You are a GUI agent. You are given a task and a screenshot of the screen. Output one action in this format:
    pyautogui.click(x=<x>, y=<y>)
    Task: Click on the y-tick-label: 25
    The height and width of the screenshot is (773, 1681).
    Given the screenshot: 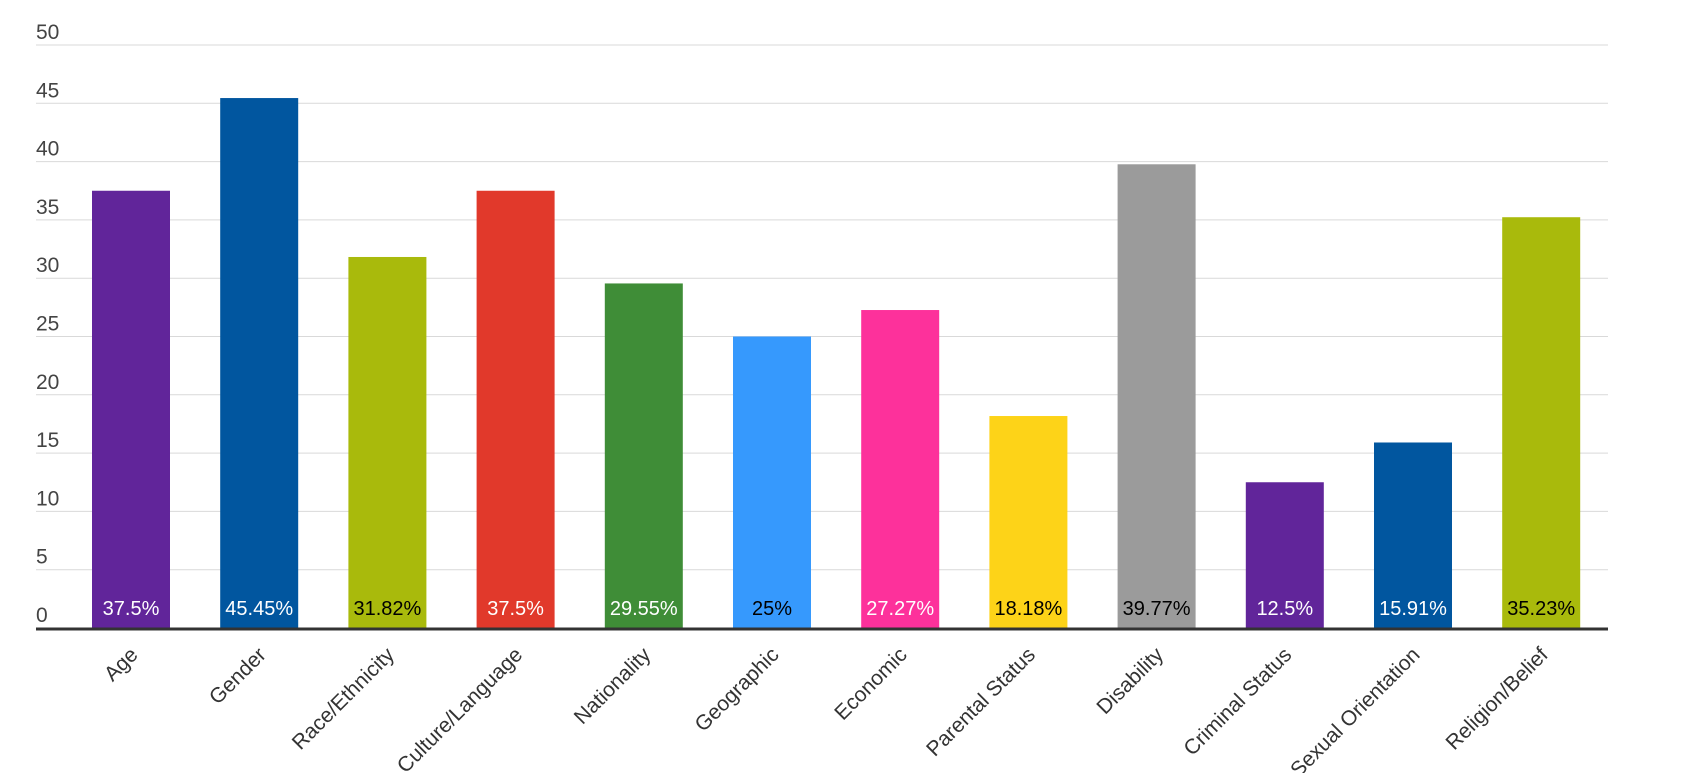 What is the action you would take?
    pyautogui.click(x=47, y=324)
    